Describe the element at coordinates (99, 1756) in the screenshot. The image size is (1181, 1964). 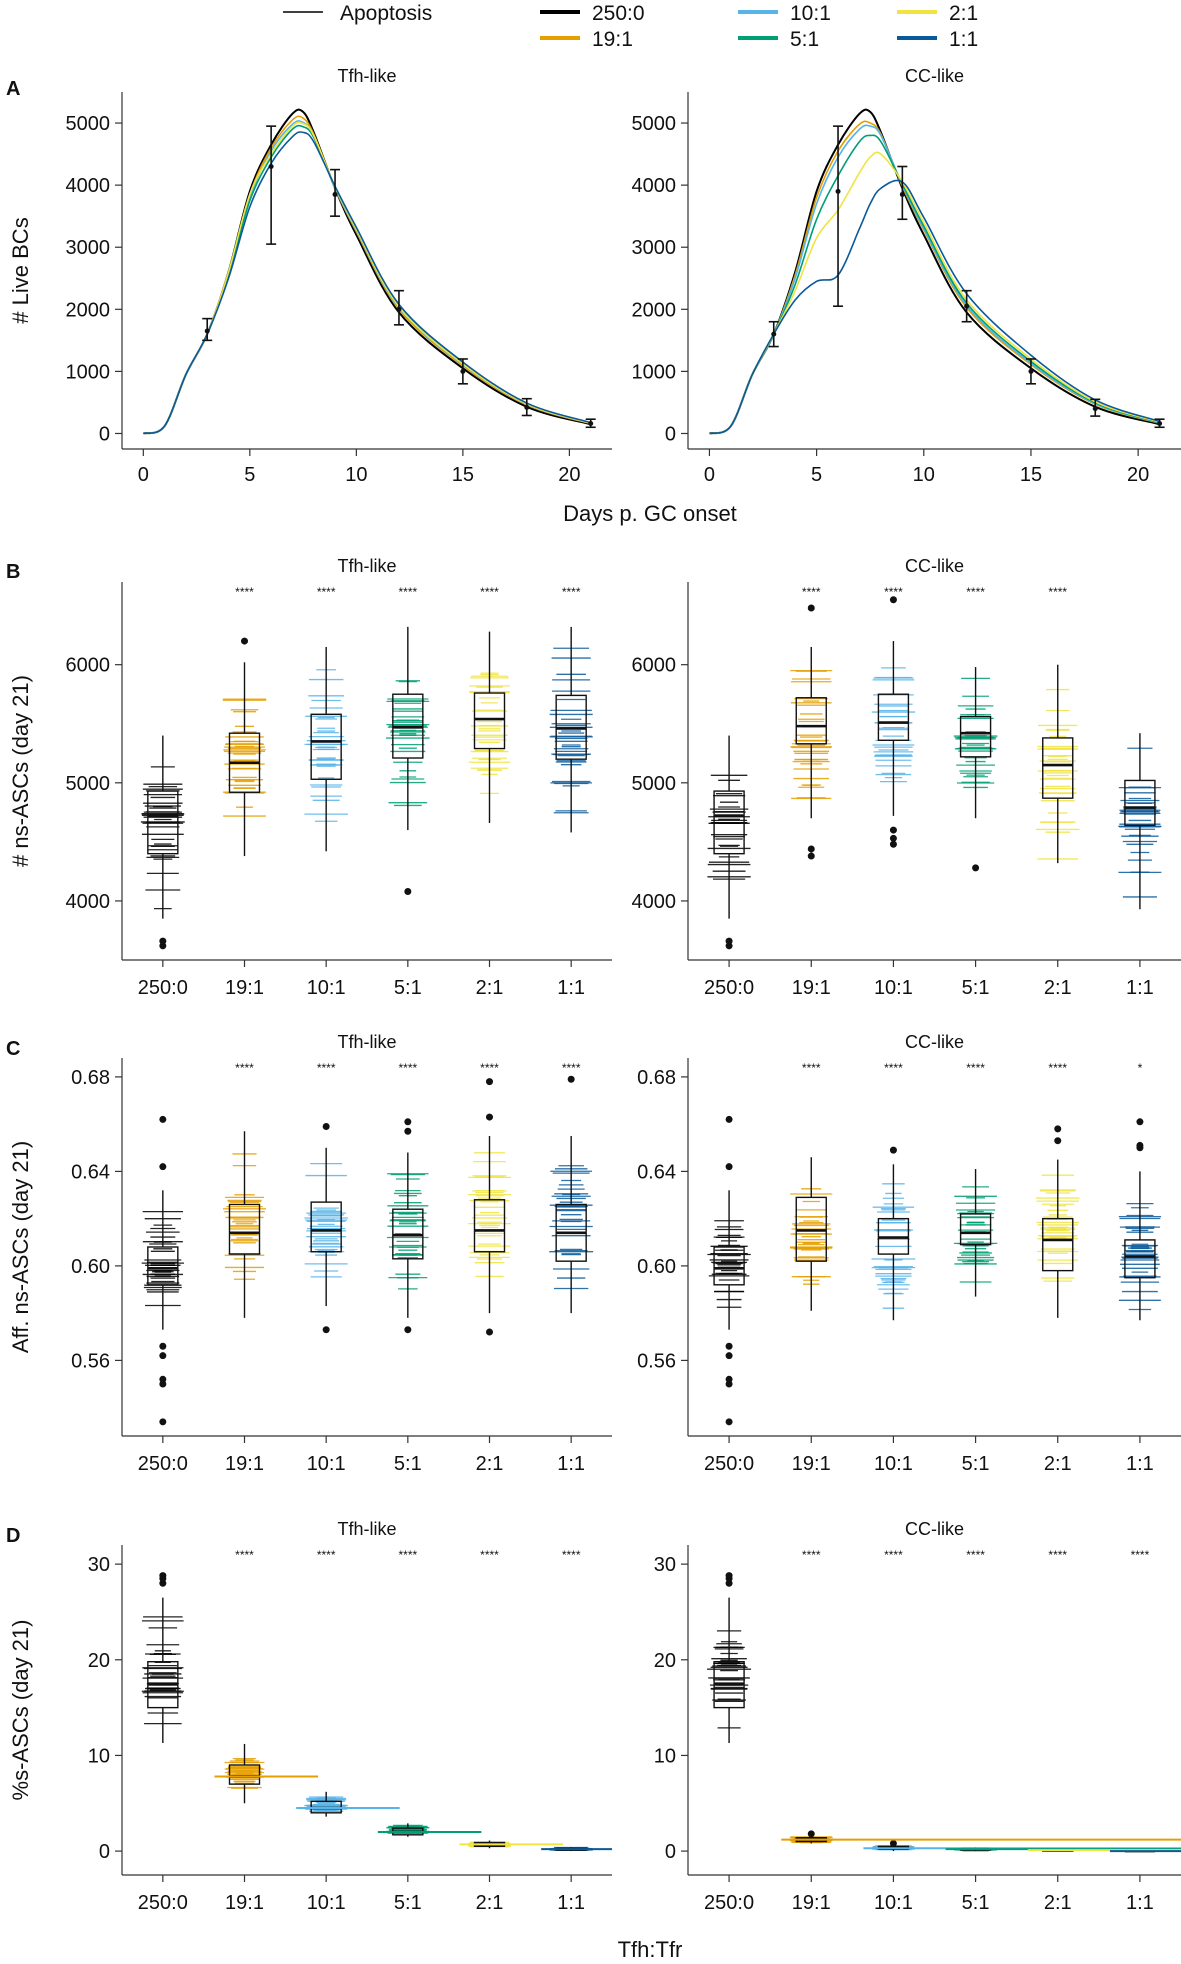
I see `y-tick-label: 10` at that location.